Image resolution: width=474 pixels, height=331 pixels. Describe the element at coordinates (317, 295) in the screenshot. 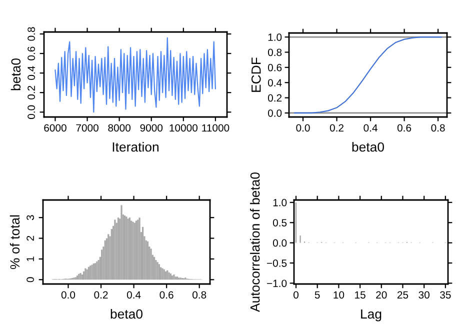

I see `x-tick-label: 5` at that location.